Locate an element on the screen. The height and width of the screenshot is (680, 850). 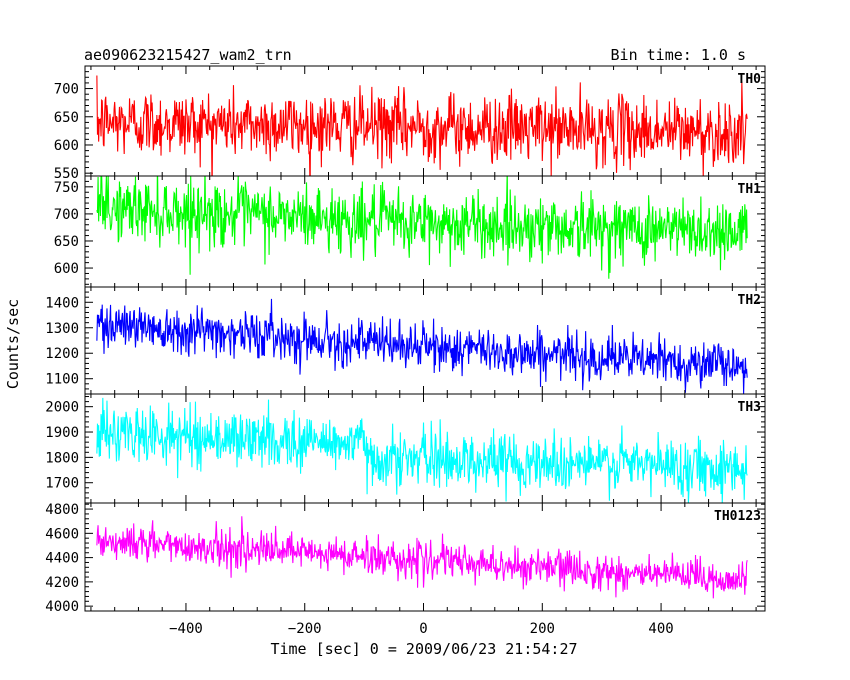
series-line-th0123 is located at coordinates (422, 557).